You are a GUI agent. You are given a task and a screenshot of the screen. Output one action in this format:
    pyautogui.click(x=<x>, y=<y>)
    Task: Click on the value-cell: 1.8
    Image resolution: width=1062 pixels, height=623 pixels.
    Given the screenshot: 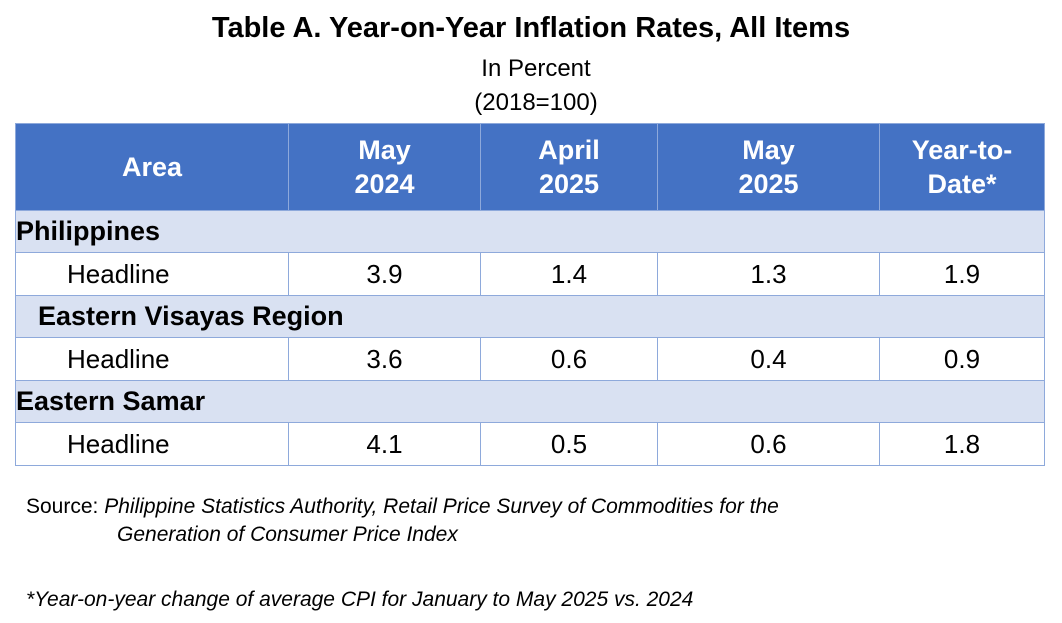 What is the action you would take?
    pyautogui.click(x=962, y=444)
    